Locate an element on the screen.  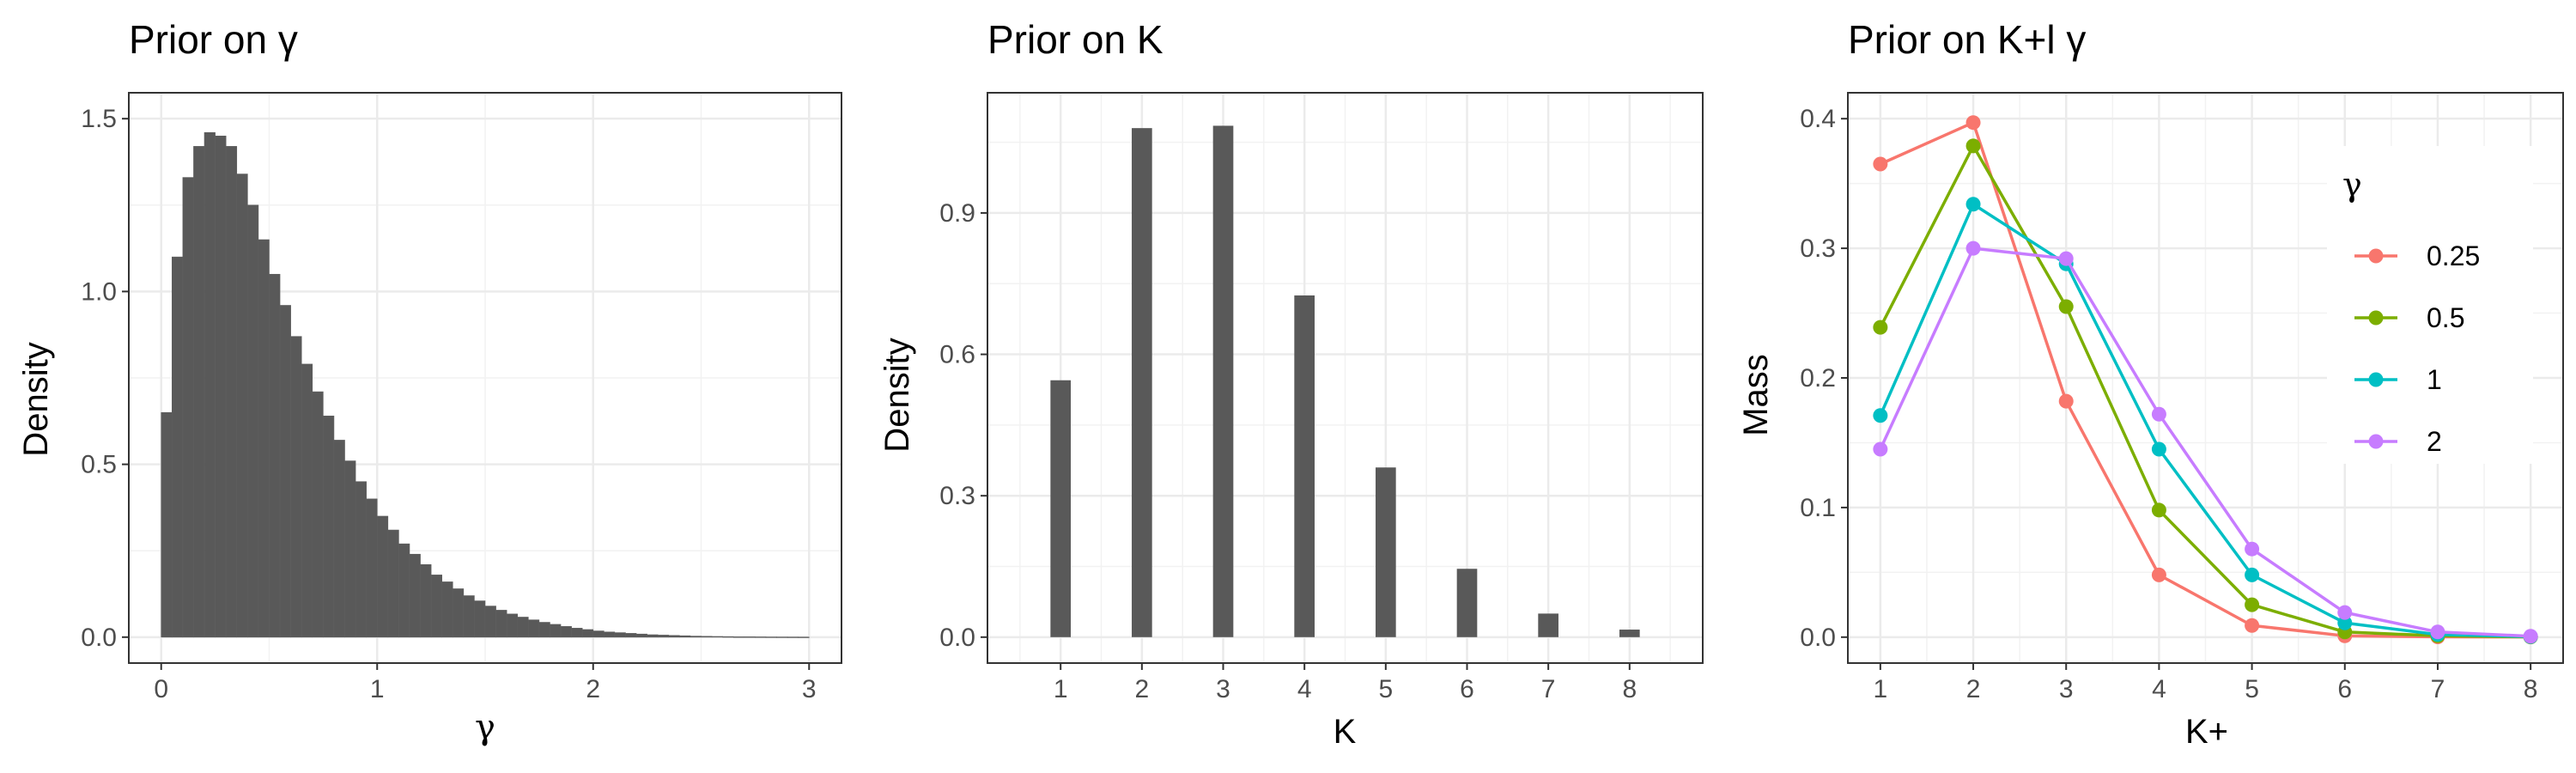
x-tick-label: 0 is located at coordinates (161, 689).